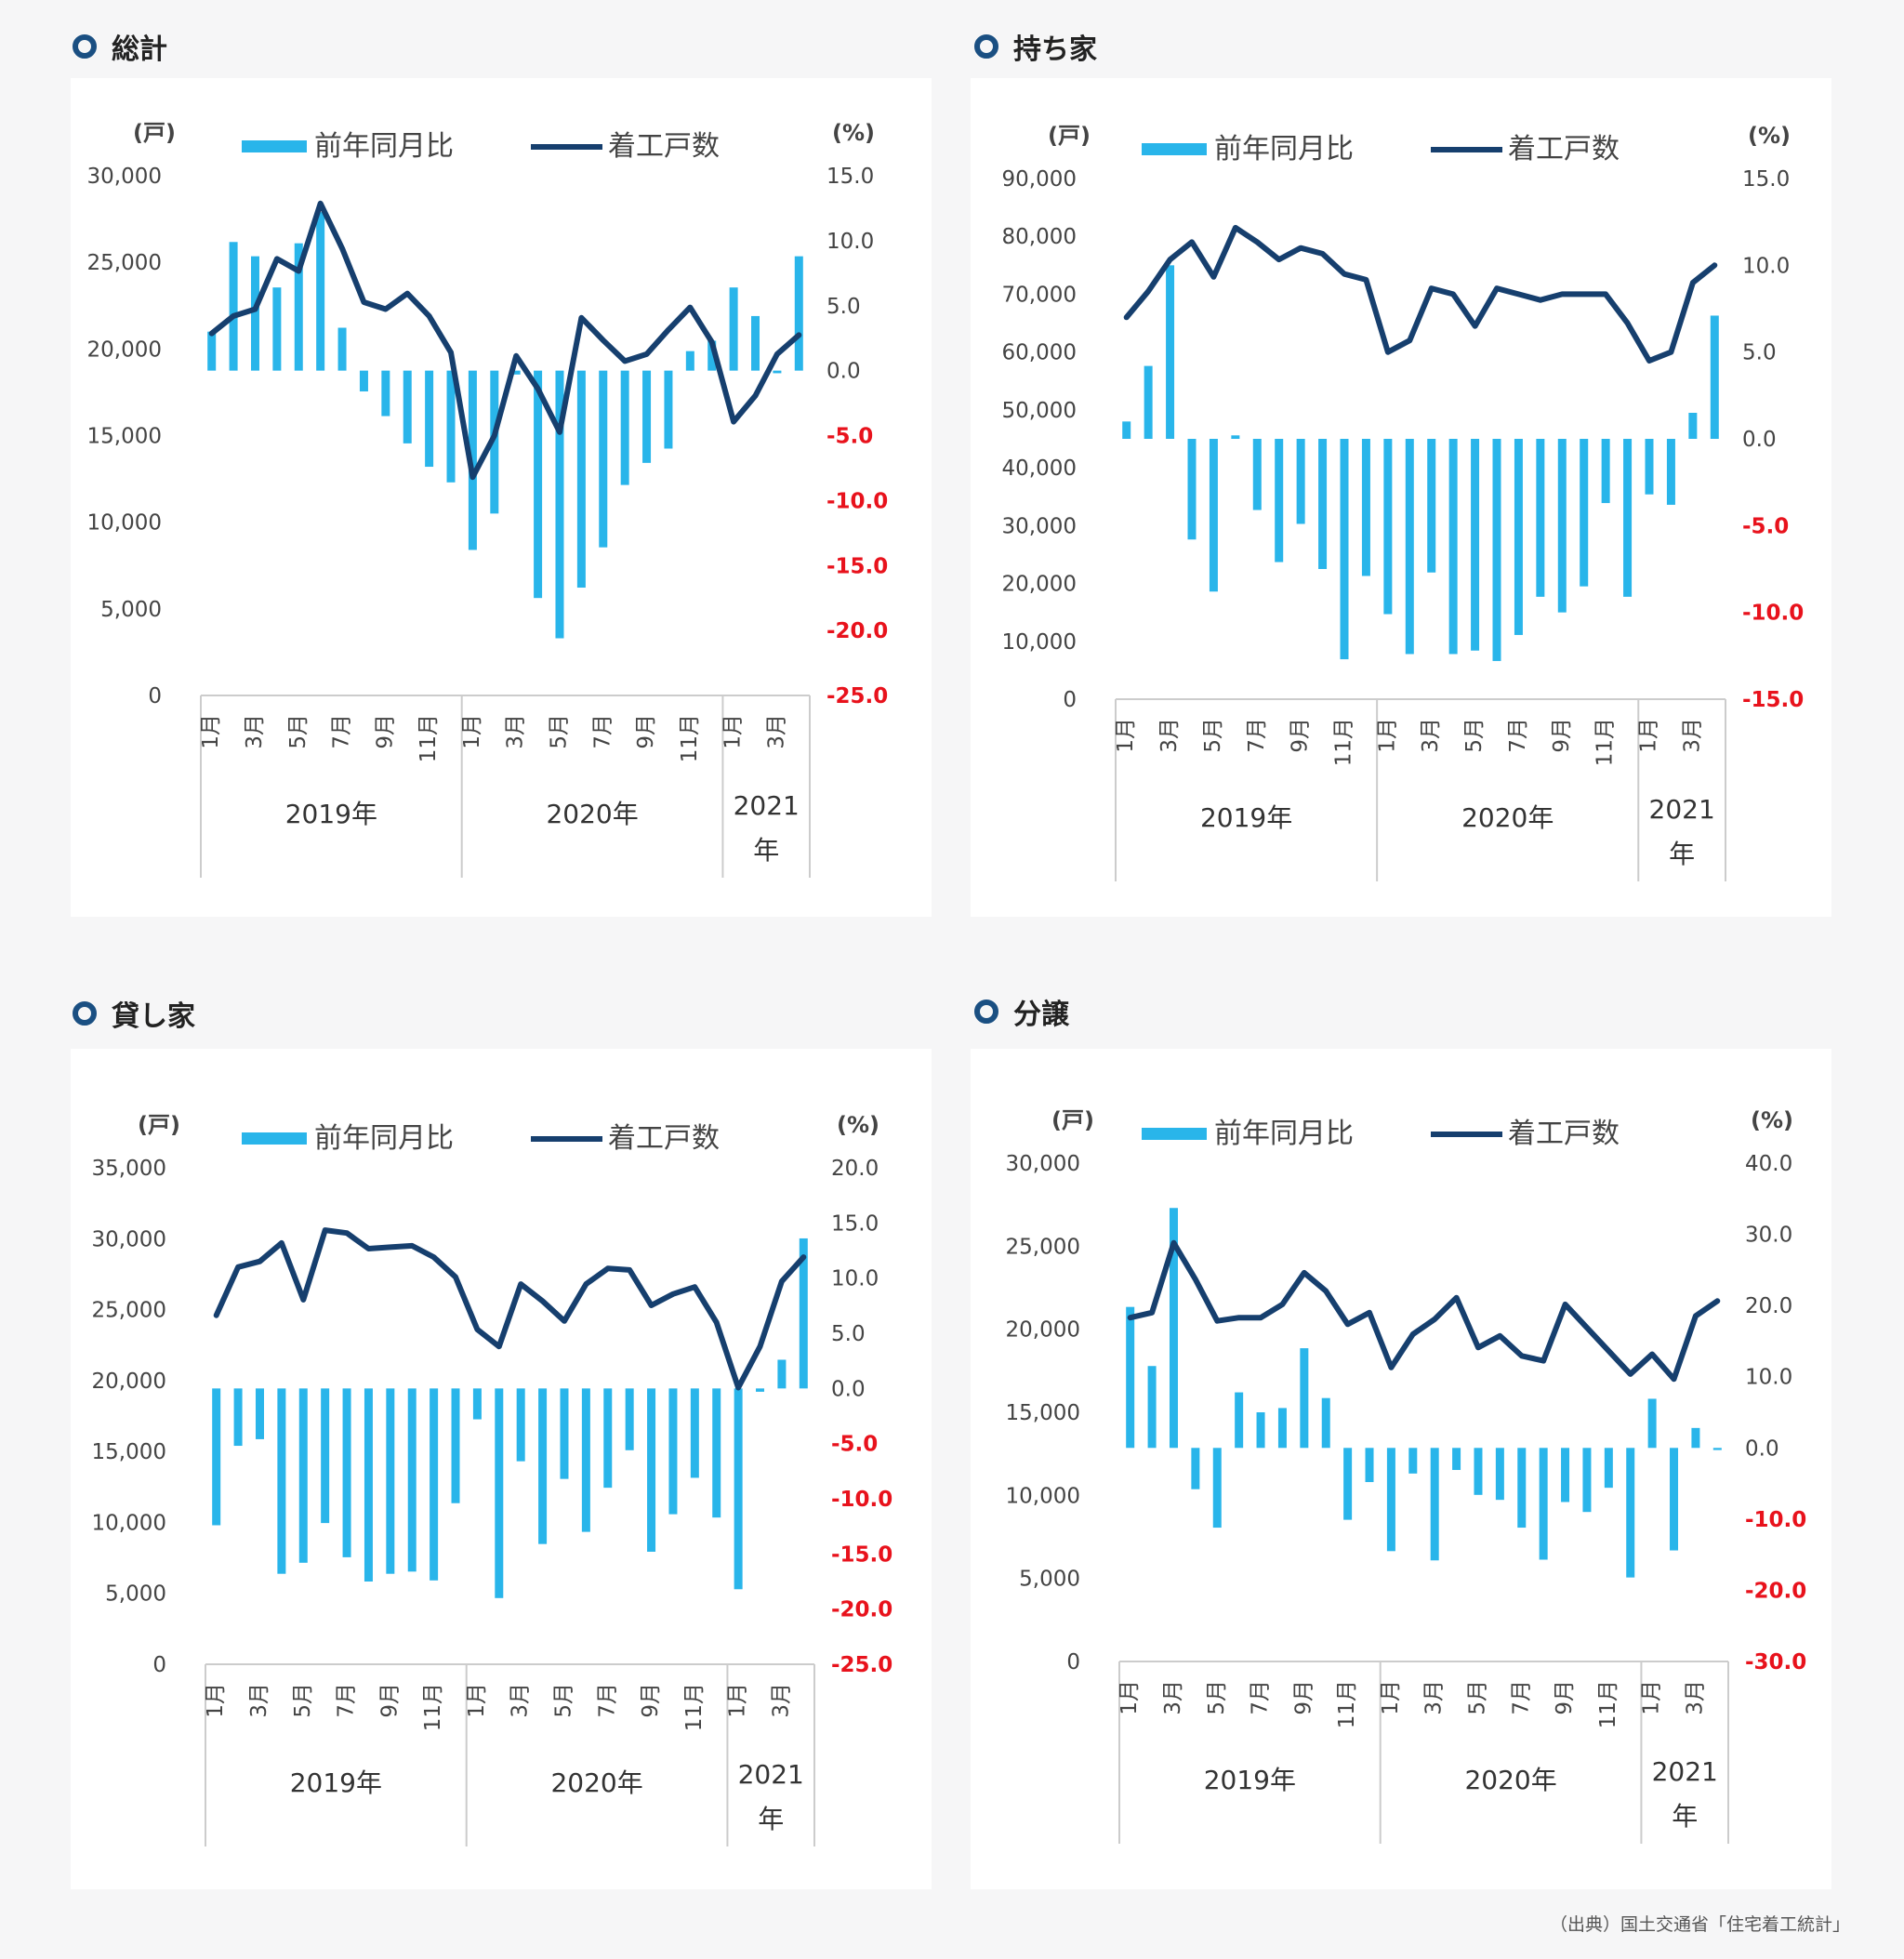 The image size is (1904, 1959). What do you see at coordinates (850, 177) in the screenshot?
I see `y-tick-right: 15.0` at bounding box center [850, 177].